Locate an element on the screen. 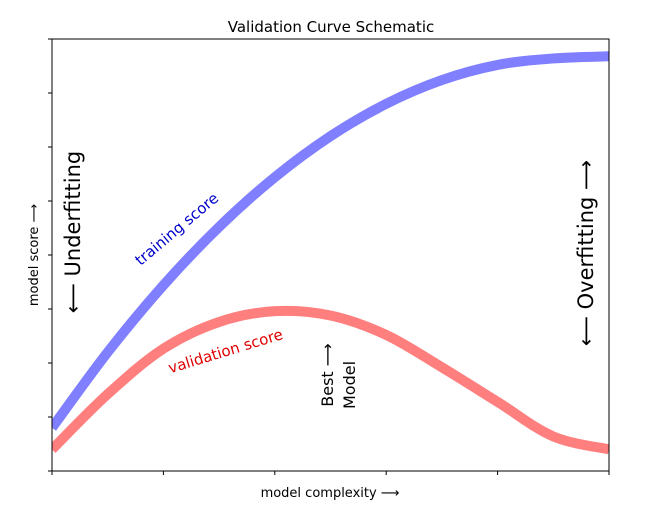 The height and width of the screenshot is (517, 665). best-model-annotation-line2: Model is located at coordinates (349, 385).